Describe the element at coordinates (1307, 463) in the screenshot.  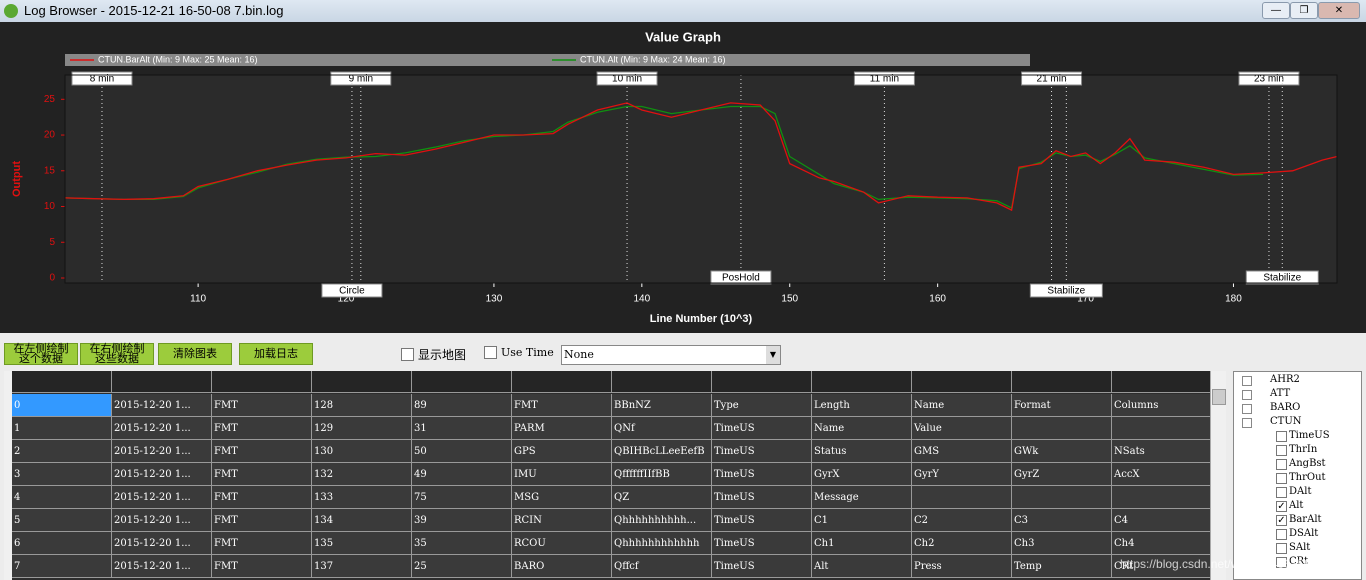
I see `tree-item: AngBst` at that location.